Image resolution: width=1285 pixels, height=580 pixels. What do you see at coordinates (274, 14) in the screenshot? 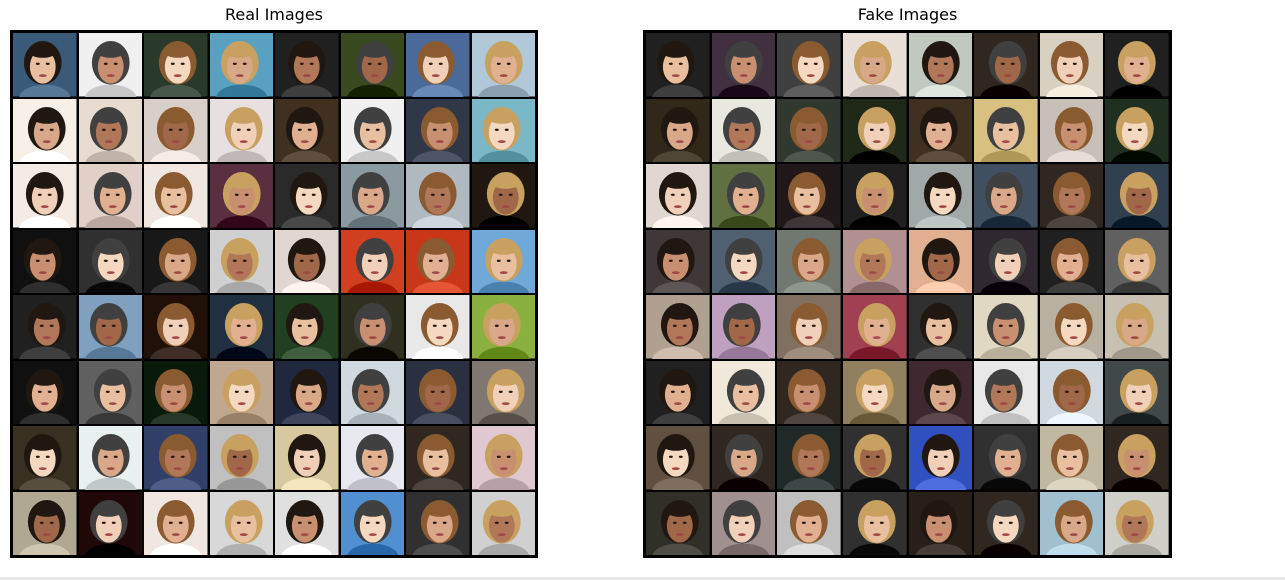
I see `real-images-title: Real Images` at bounding box center [274, 14].